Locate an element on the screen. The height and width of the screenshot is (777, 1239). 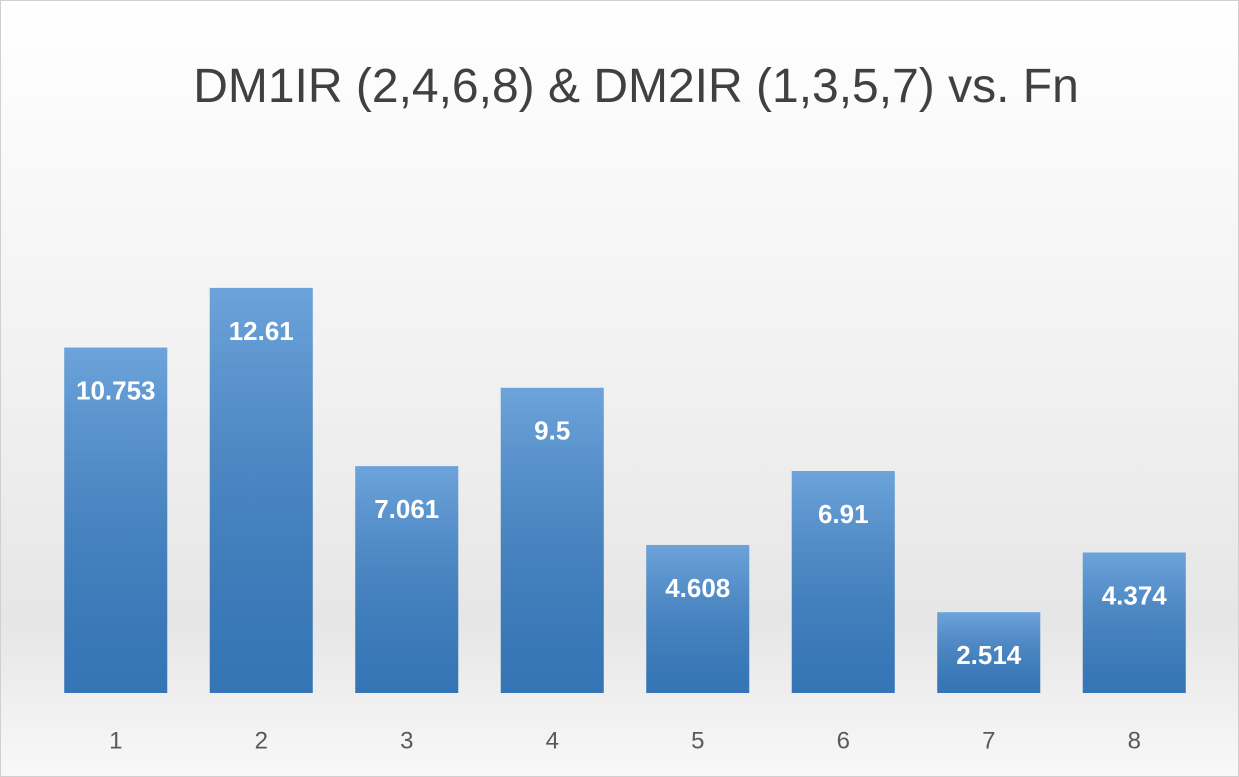
data-label: 10.753 is located at coordinates (116, 390).